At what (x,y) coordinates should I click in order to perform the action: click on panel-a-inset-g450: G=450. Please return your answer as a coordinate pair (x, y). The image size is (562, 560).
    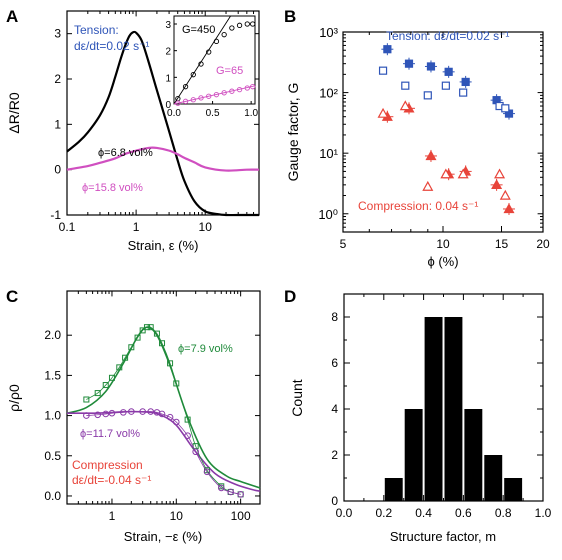
    Looking at the image, I should click on (198, 30).